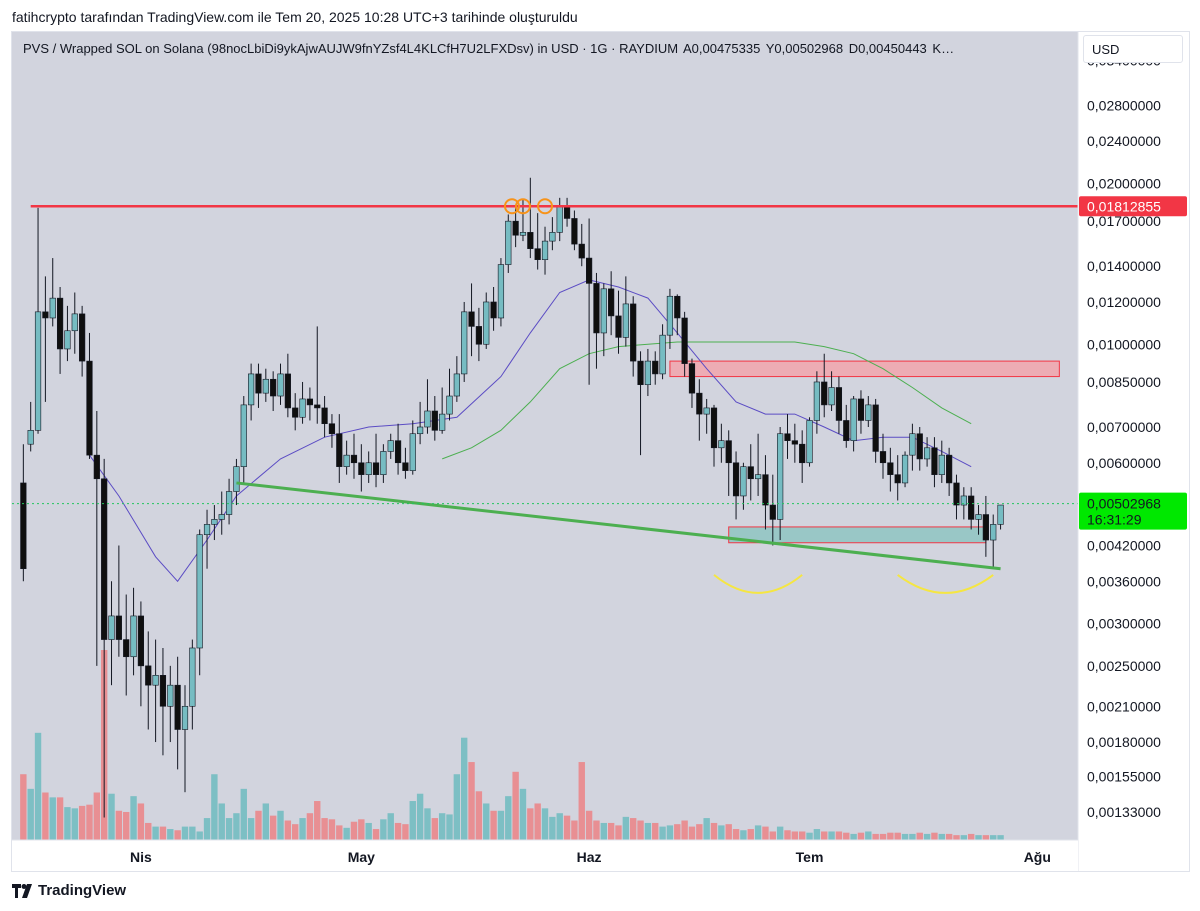 Image resolution: width=1200 pixels, height=911 pixels. I want to click on tradingview-logo: TradingView, so click(69, 890).